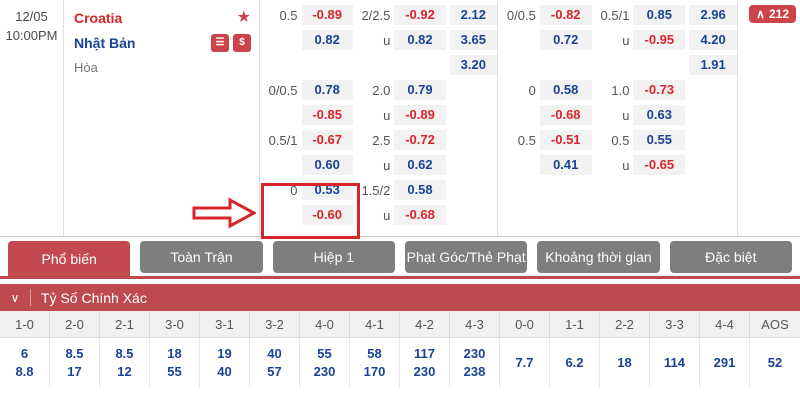 Image resolution: width=800 pixels, height=400 pixels. I want to click on handicap-odds-cell: -0.68, so click(565, 115).